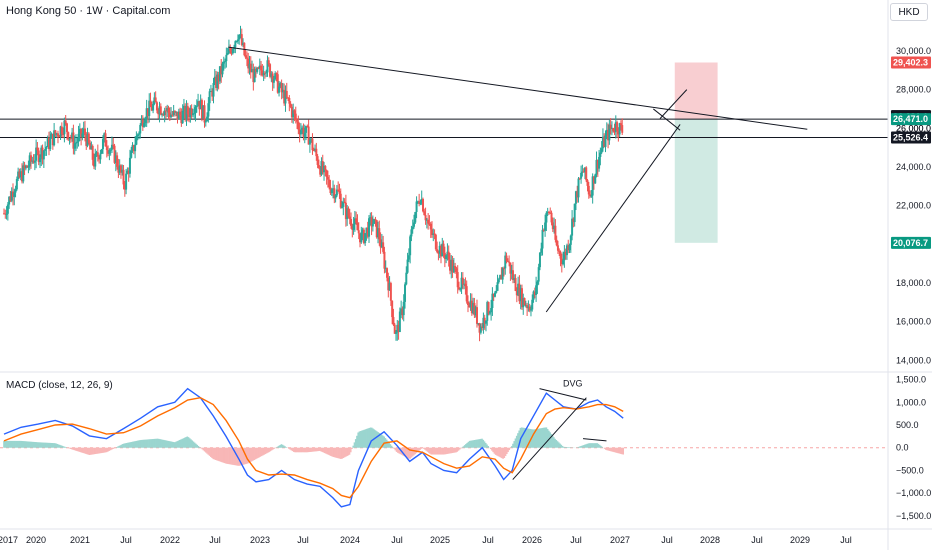 The height and width of the screenshot is (550, 932). What do you see at coordinates (59, 385) in the screenshot?
I see `macd-indicator-label: MACD (close, 12, 26, 9)` at bounding box center [59, 385].